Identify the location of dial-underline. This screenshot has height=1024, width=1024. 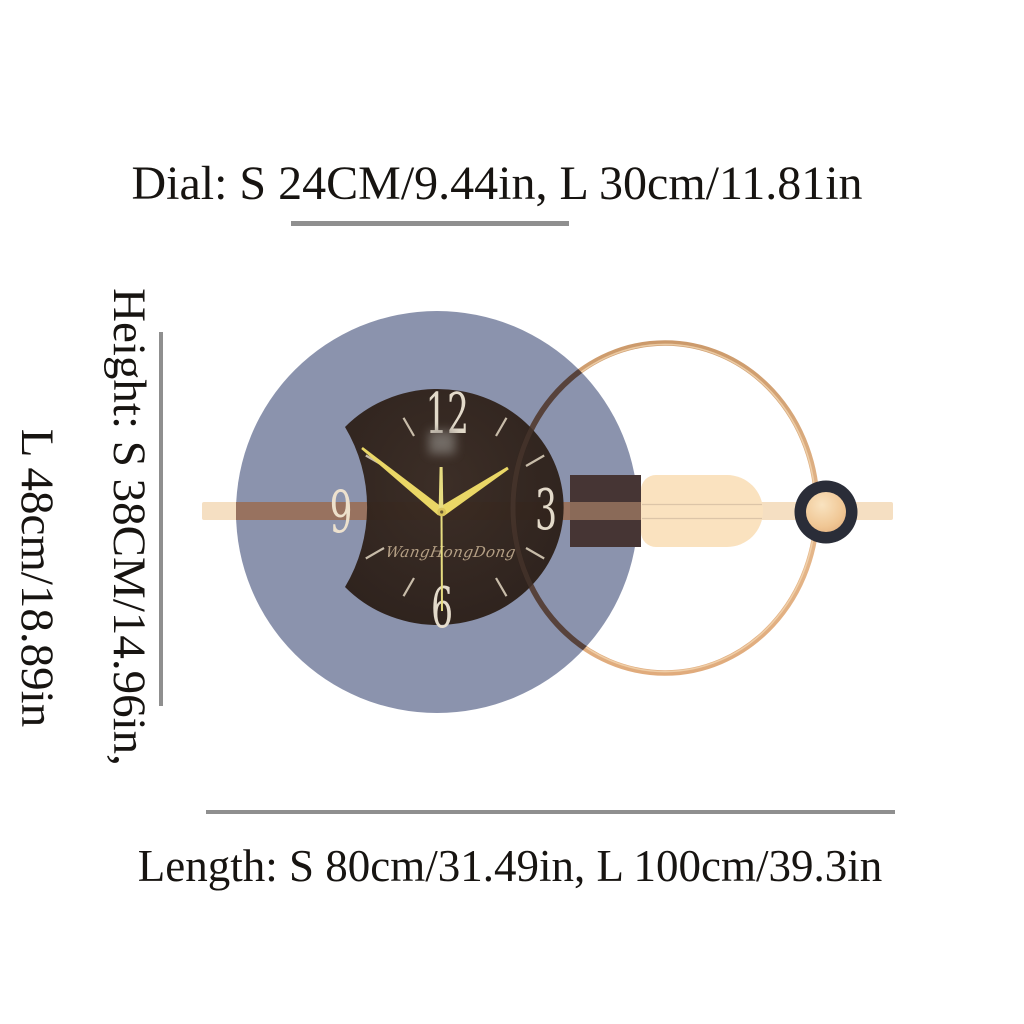
(430, 223).